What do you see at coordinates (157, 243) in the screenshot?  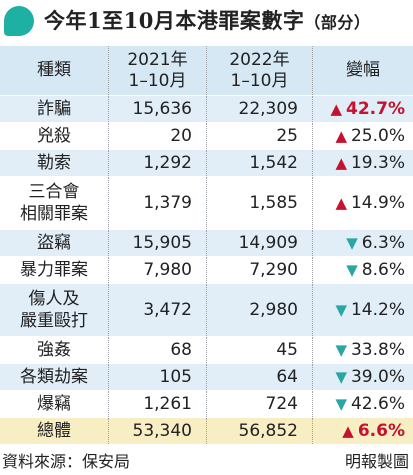 I see `value-2021: 15,905` at bounding box center [157, 243].